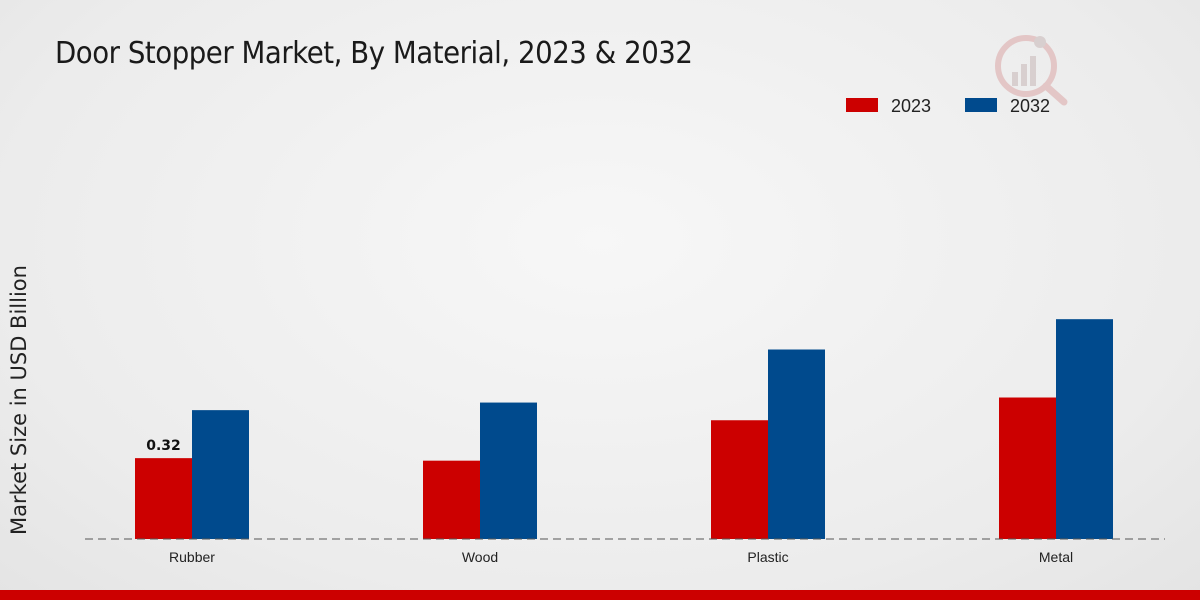  Describe the element at coordinates (451, 499) in the screenshot. I see `bar-wood-2023` at that location.